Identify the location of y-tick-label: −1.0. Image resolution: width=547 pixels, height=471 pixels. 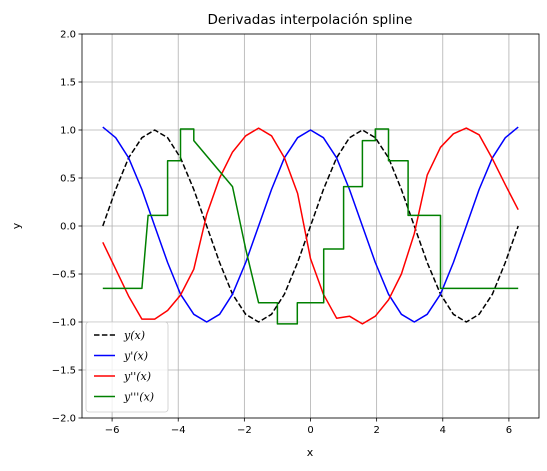
(64, 323).